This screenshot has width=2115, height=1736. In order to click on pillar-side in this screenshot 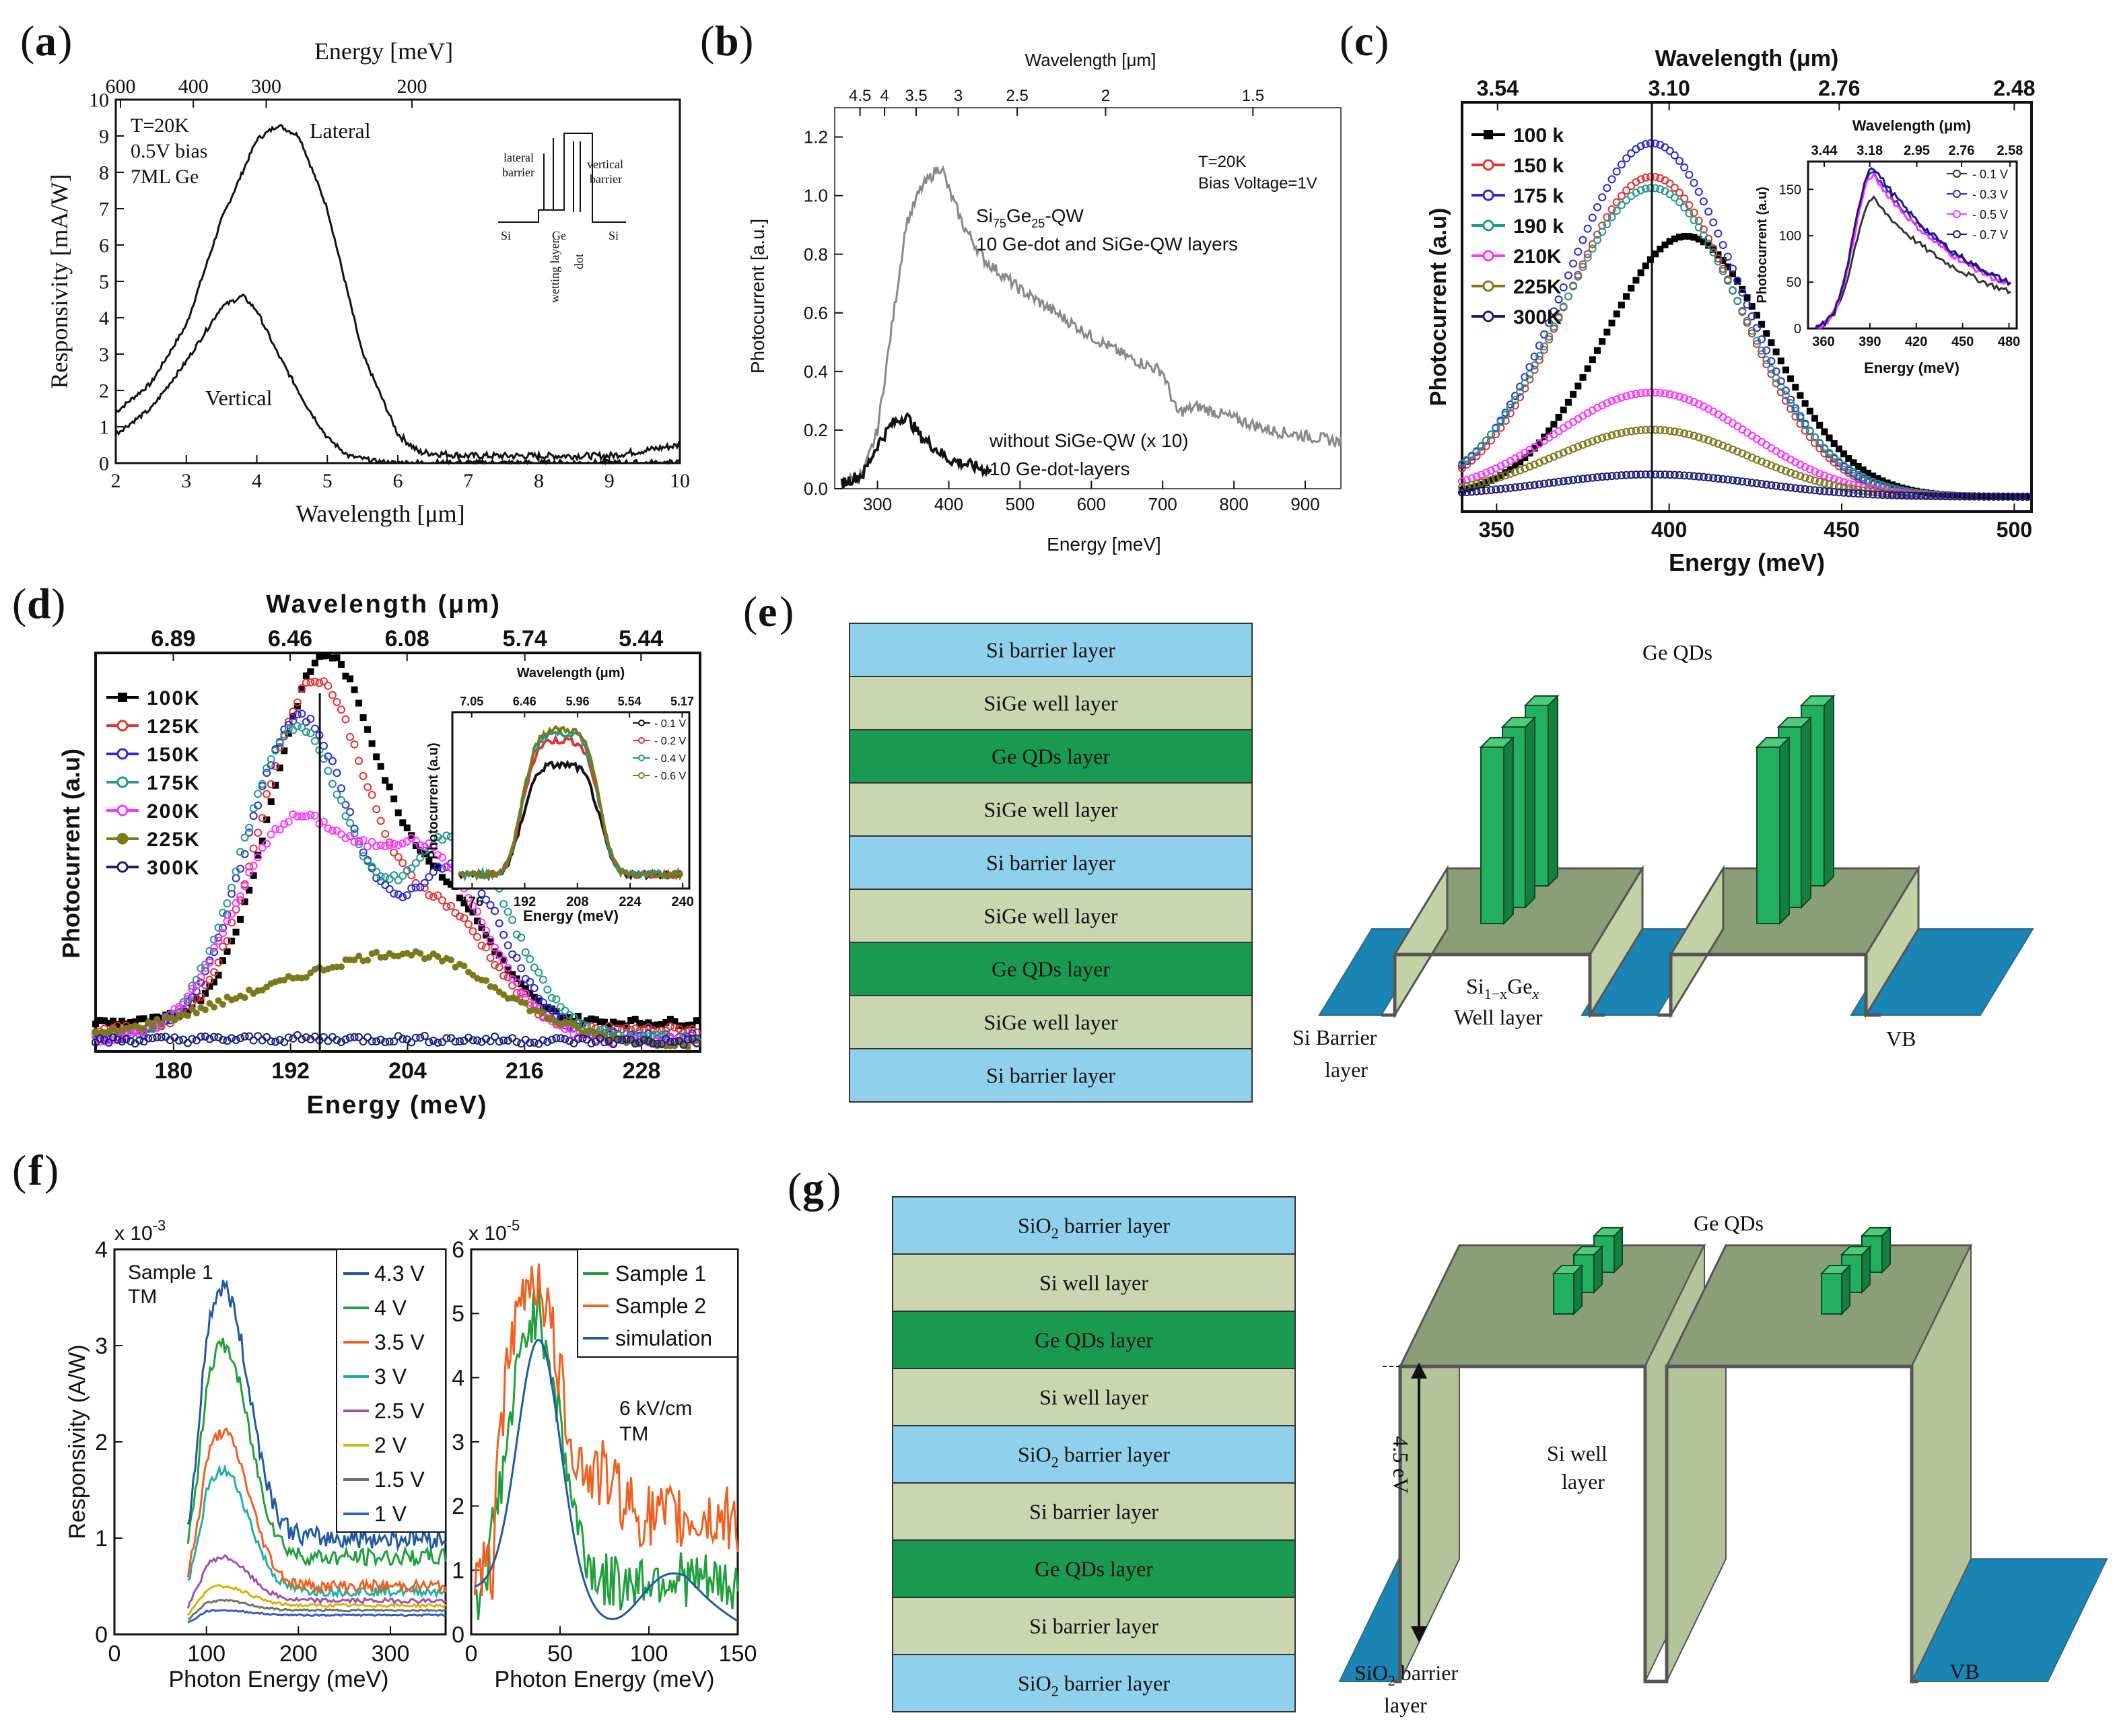, I will do `click(1829, 791)`.